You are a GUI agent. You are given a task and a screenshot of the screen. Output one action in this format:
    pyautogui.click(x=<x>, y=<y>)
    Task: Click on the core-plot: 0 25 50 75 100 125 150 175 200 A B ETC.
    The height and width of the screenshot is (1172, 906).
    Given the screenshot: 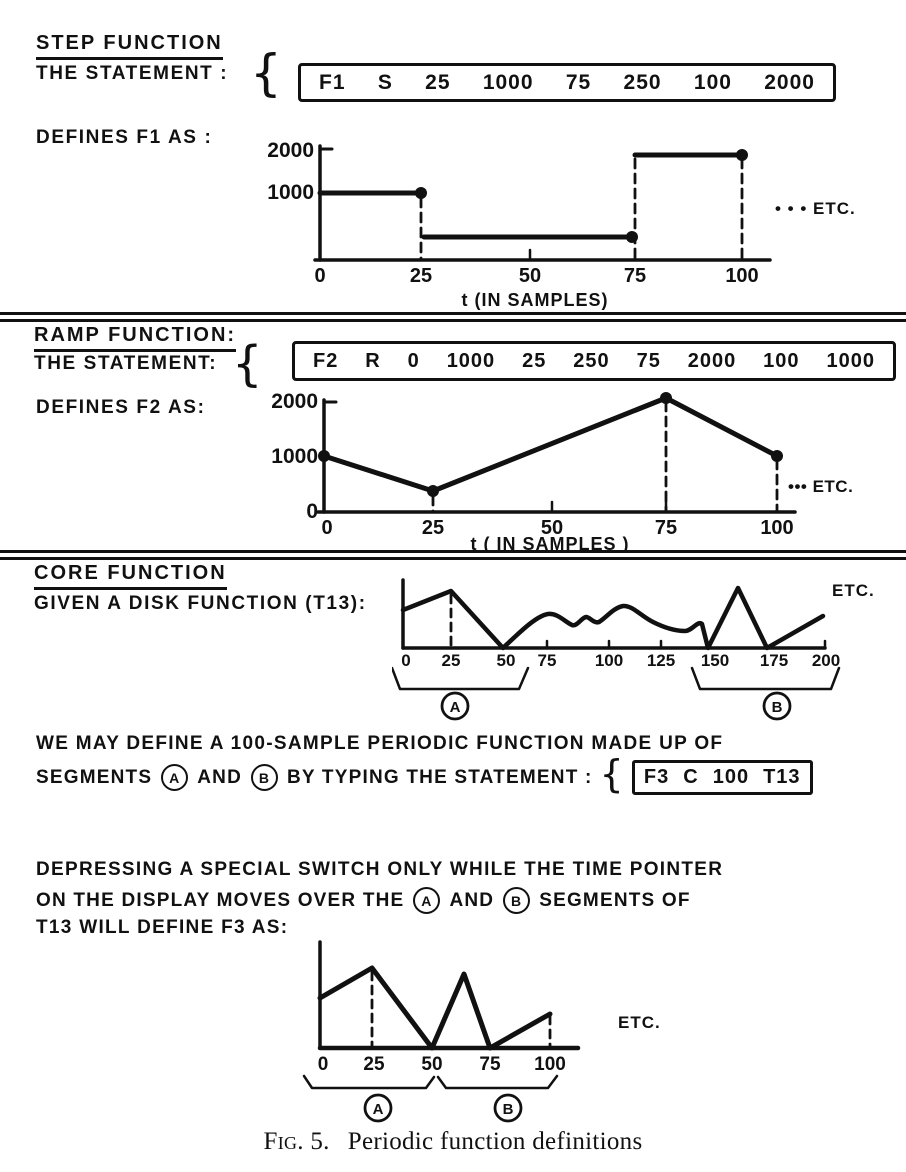 What is the action you would take?
    pyautogui.click(x=633, y=649)
    